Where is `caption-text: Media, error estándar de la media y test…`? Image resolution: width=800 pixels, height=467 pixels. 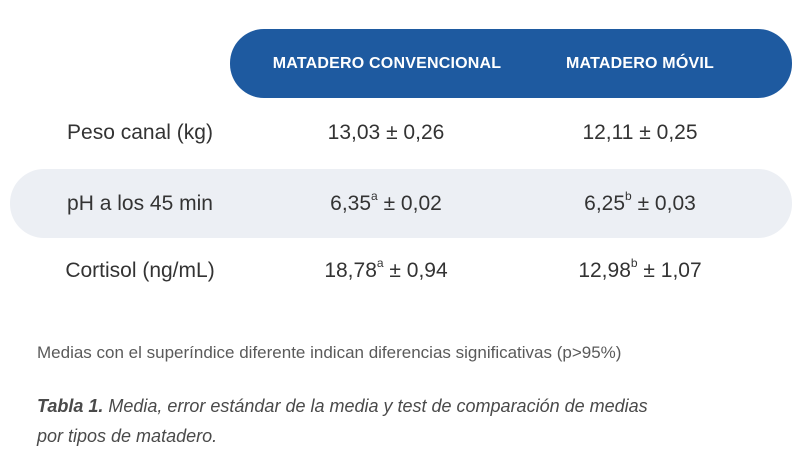 caption-text: Media, error estándar de la media y test… is located at coordinates (342, 421).